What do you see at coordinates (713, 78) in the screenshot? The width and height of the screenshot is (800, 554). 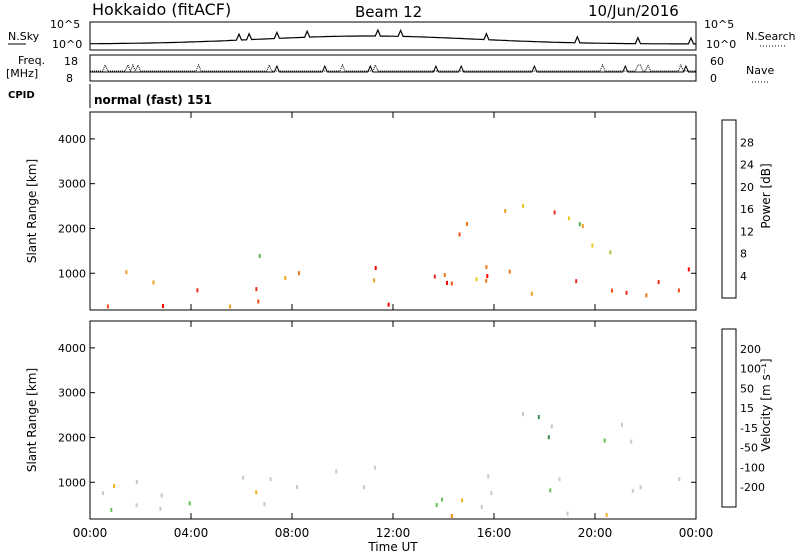 I see `nave-tick-bottom: 0` at bounding box center [713, 78].